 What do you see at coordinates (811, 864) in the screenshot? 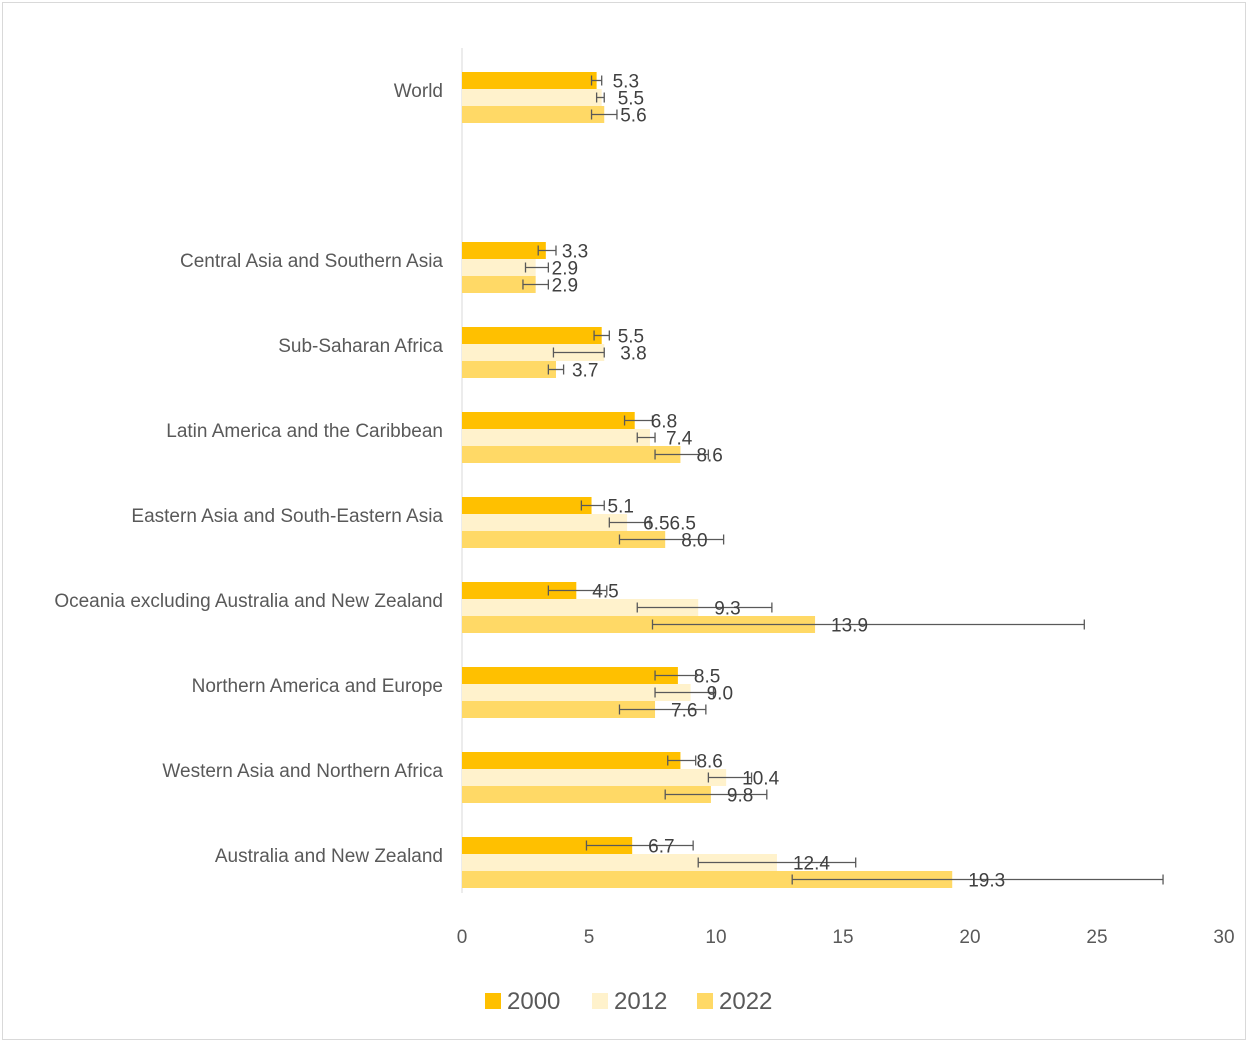
I see `data-label-2012: 12.4` at bounding box center [811, 864].